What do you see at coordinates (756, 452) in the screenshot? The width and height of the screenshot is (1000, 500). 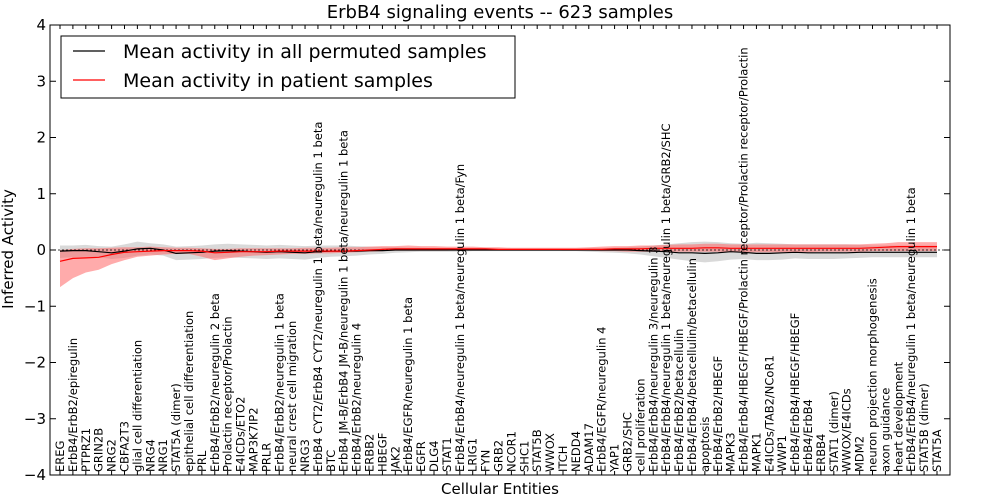 I see `x-tick-label: MAPK1` at bounding box center [756, 452].